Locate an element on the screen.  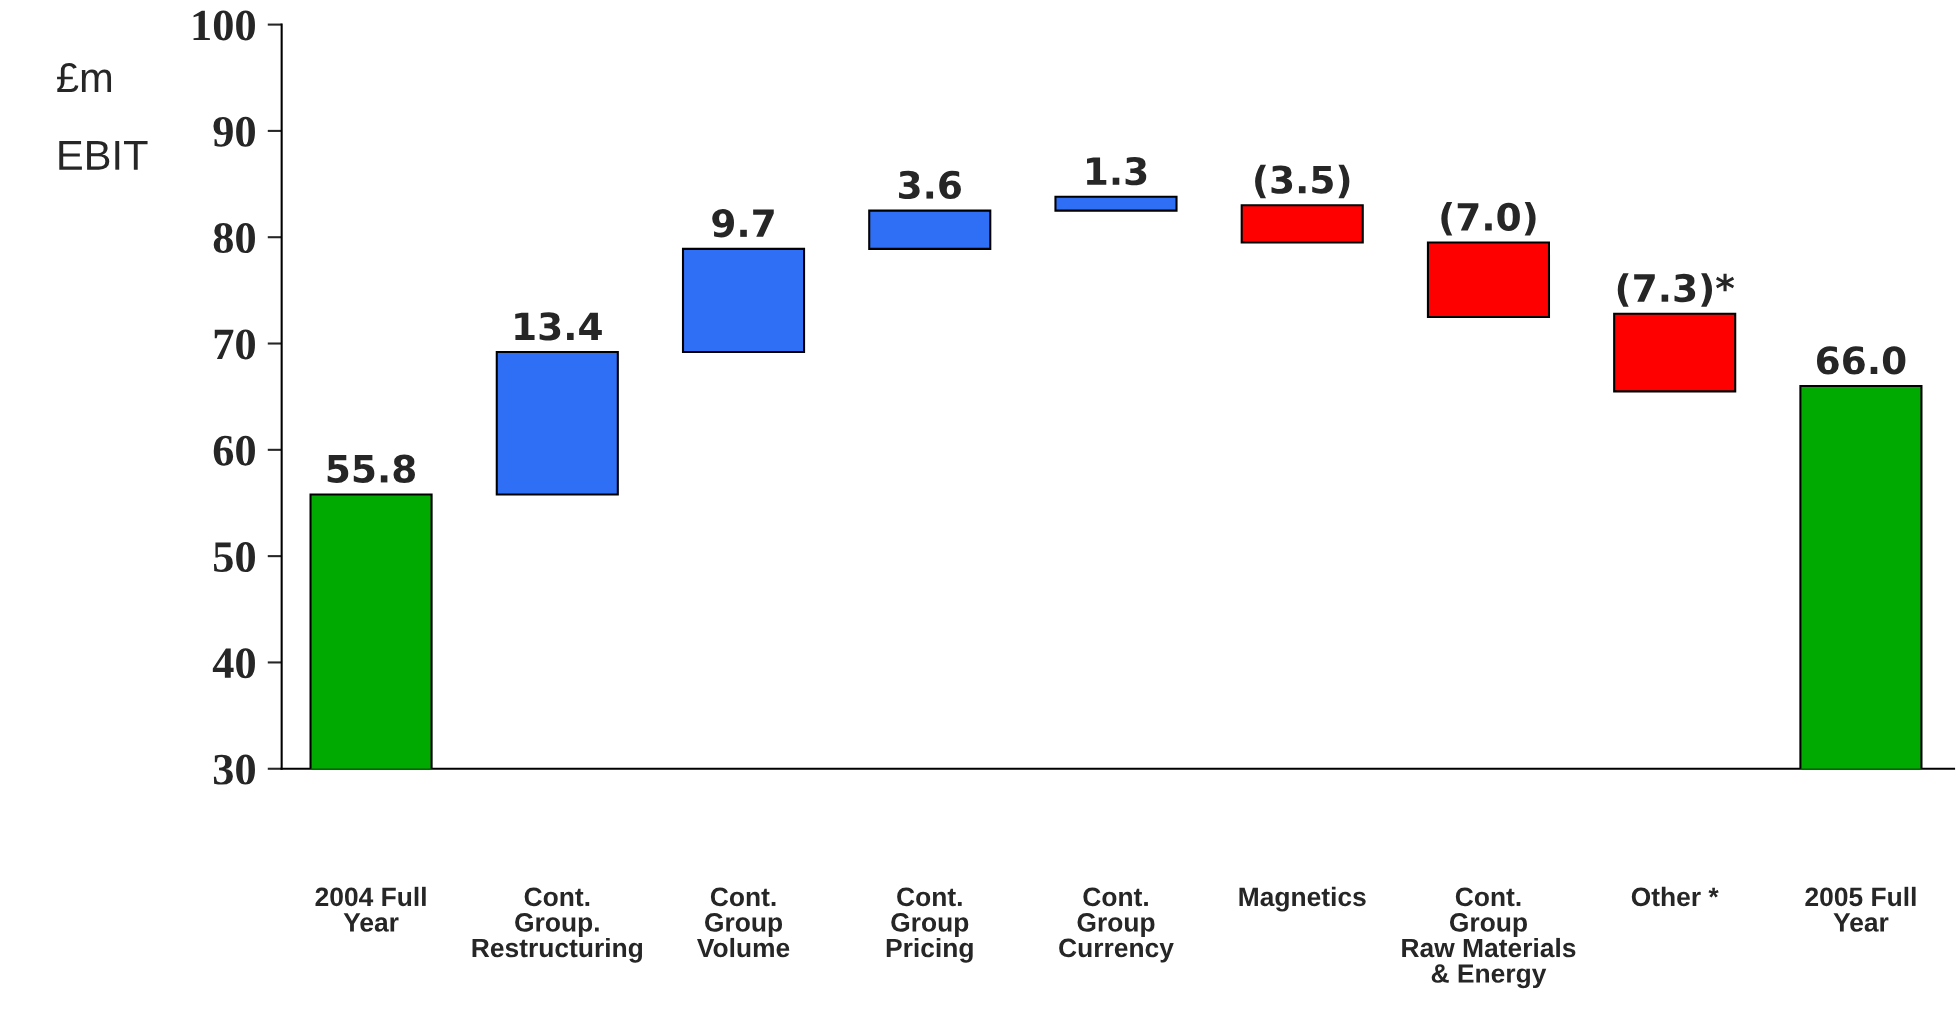
y-tick-label: 60 is located at coordinates (234, 450).